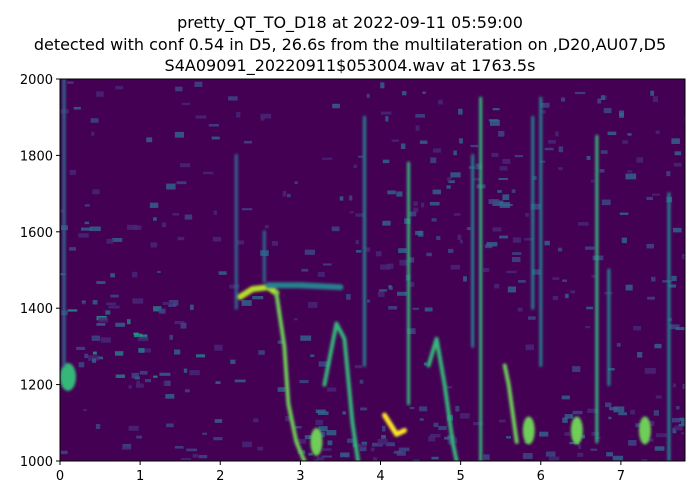  I want to click on chart-title-line-1: pretty_QT_TO_D18 at 2022-09-11 05:59:00, so click(350, 22).